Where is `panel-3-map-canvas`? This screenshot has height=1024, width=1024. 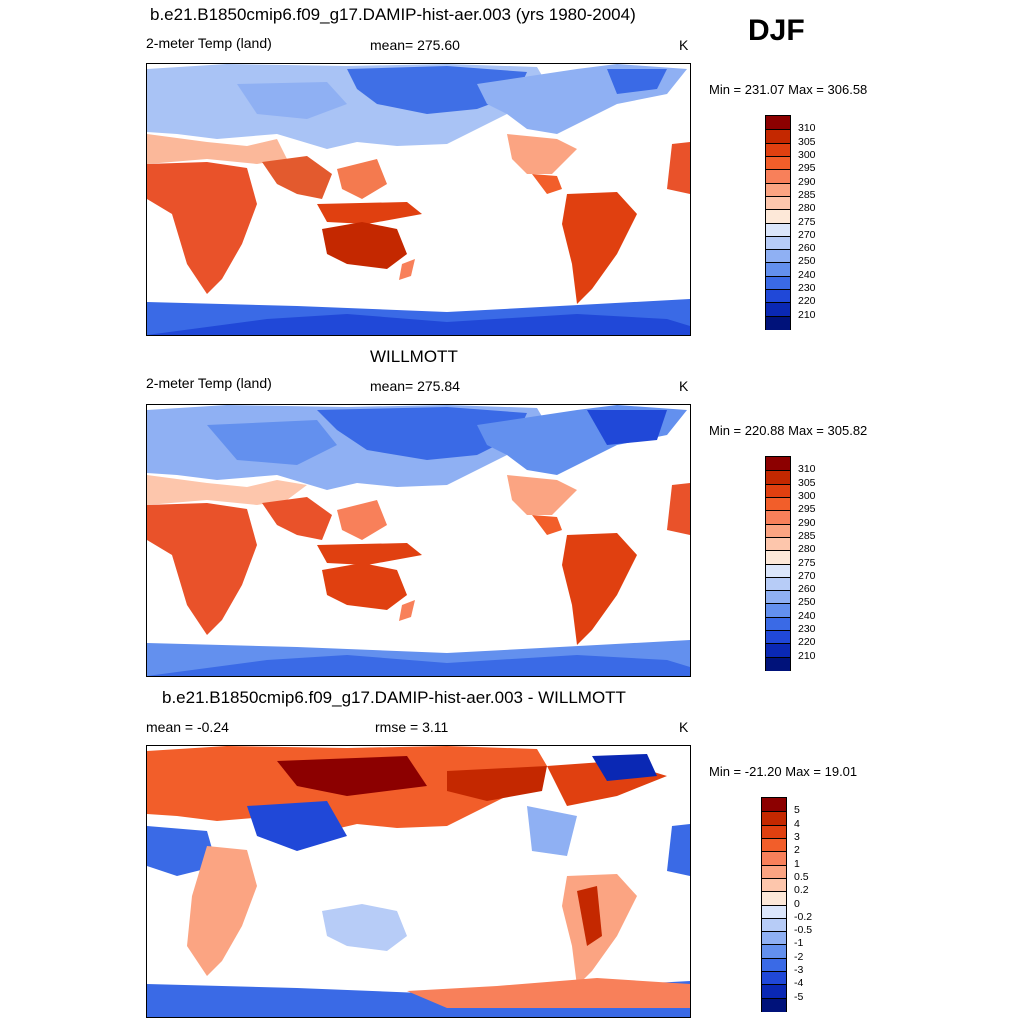 panel-3-map-canvas is located at coordinates (418, 881).